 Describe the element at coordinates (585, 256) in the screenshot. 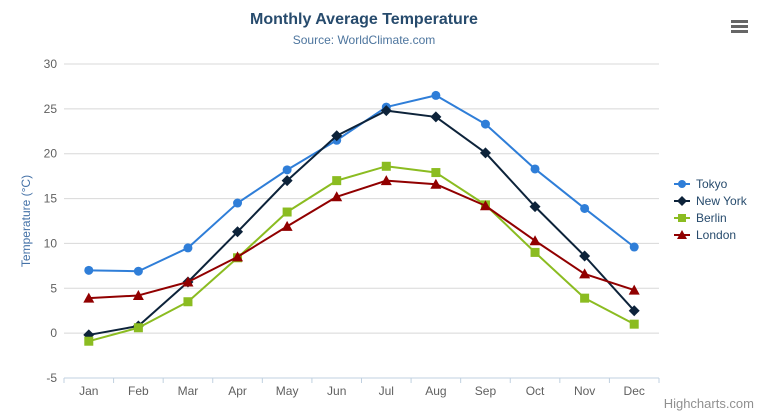

I see `point-new-york-nov` at that location.